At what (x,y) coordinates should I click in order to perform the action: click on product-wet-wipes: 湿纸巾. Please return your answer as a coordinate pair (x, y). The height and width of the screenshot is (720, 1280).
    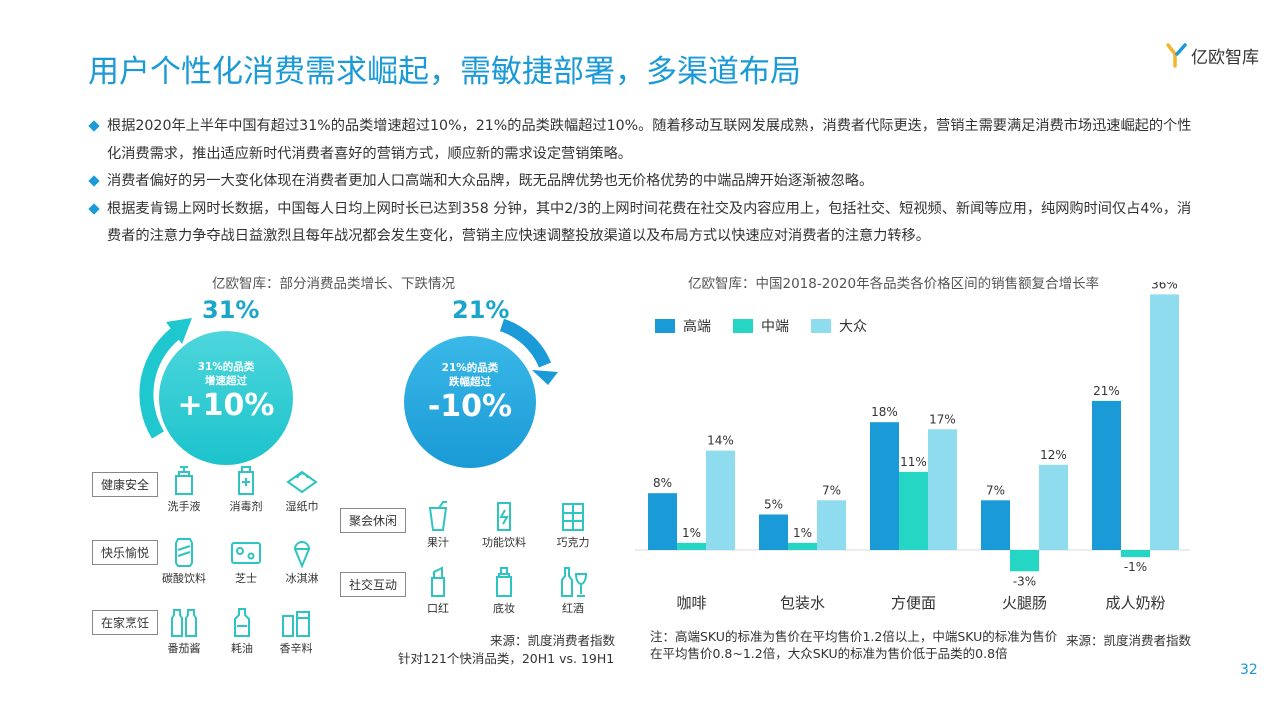
    Looking at the image, I should click on (302, 489).